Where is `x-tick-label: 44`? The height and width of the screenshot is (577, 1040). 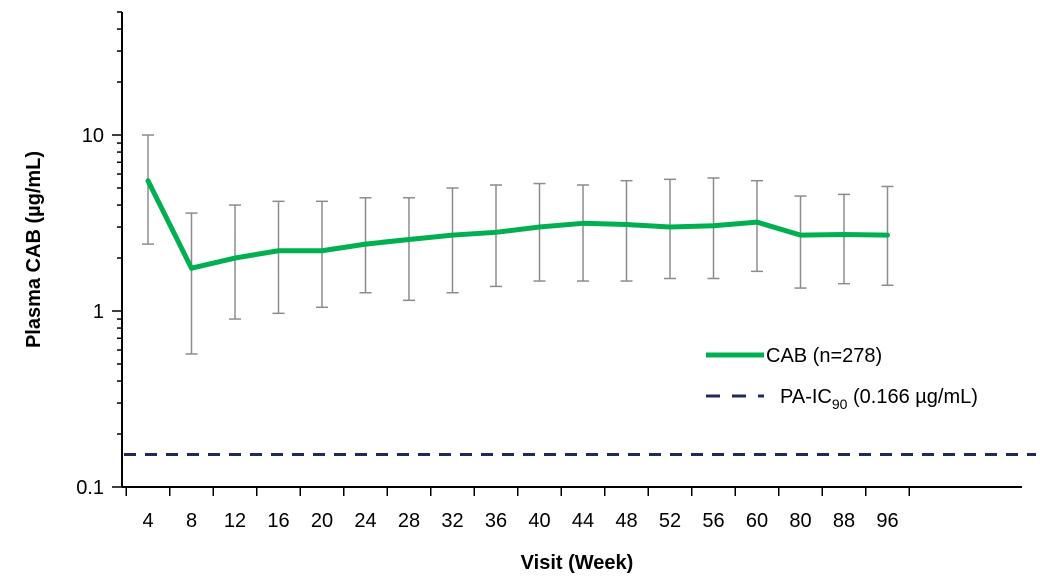
x-tick-label: 44 is located at coordinates (583, 521).